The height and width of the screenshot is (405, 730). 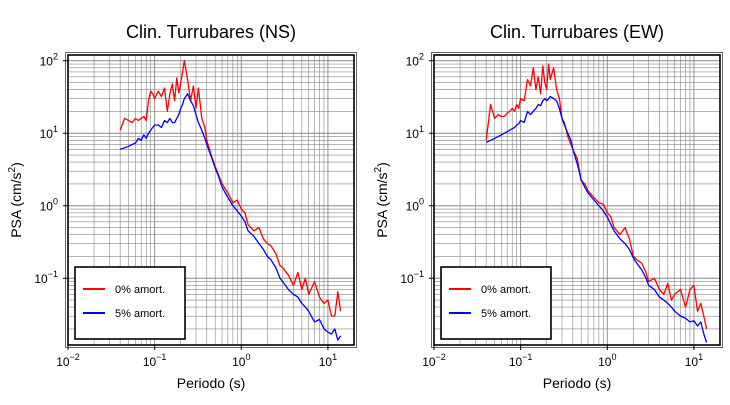 What do you see at coordinates (577, 32) in the screenshot?
I see `chart-title: Clin. Turrubares (EW)` at bounding box center [577, 32].